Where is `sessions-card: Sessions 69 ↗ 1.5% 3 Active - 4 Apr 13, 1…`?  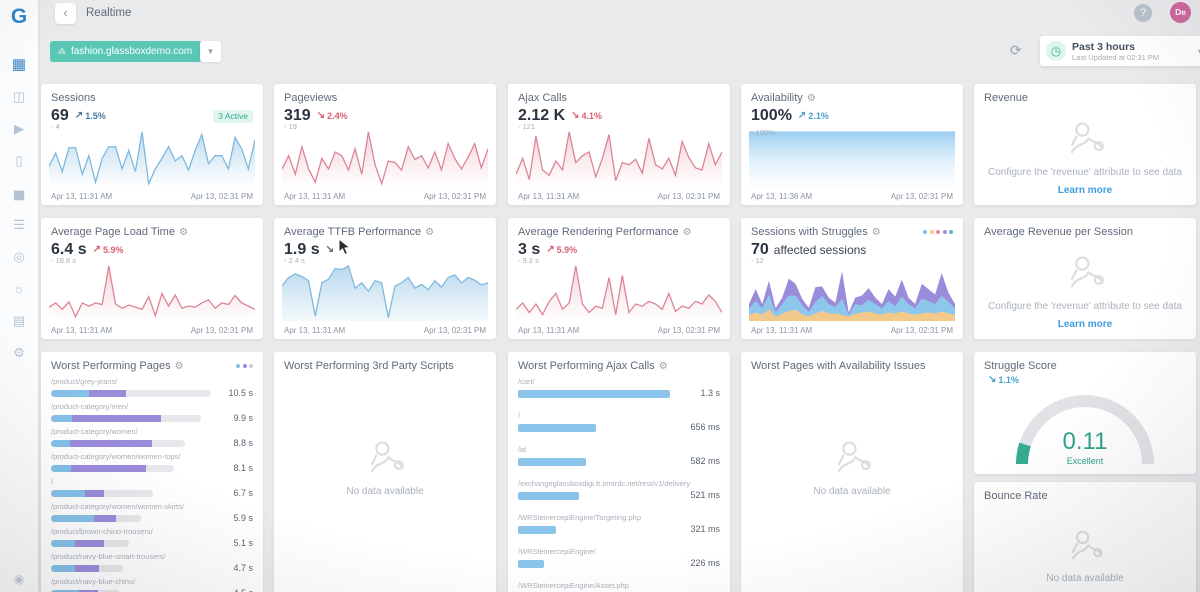
sessions-card: Sessions 69 ↗ 1.5% 3 Active - 4 Apr 13, 1… is located at coordinates (152, 144).